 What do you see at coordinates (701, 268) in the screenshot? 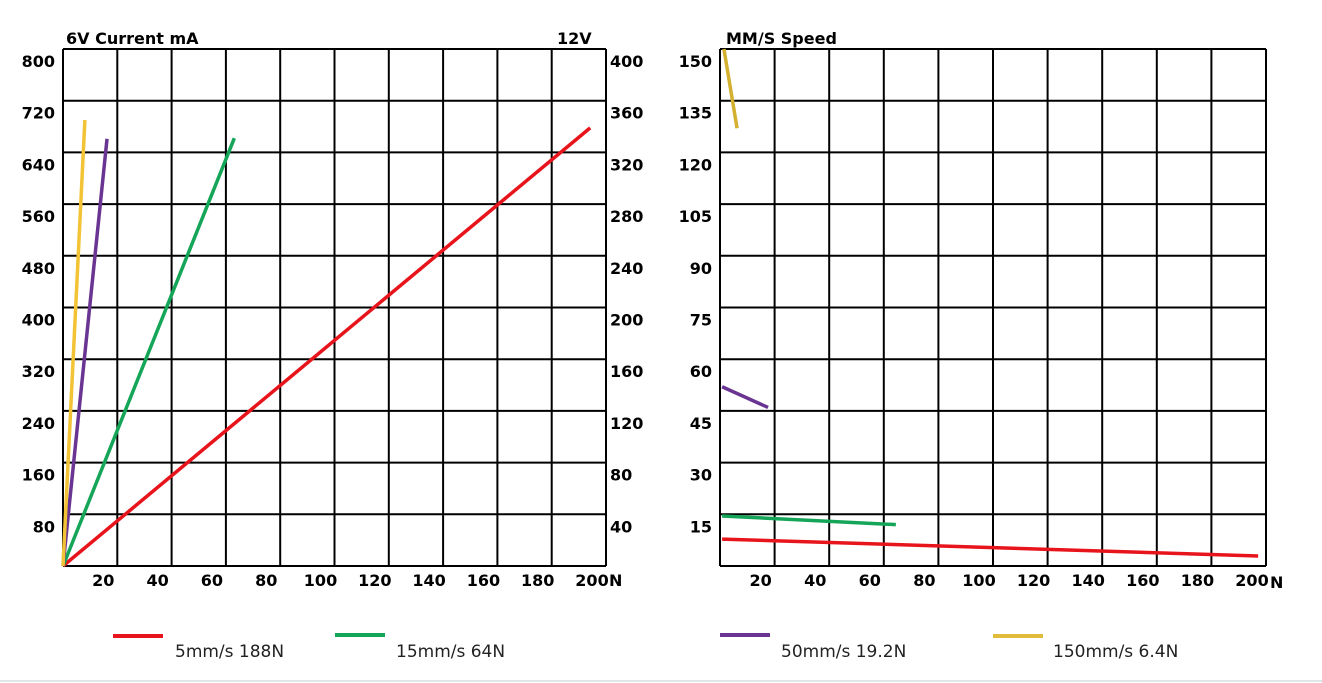
I see `y-tick-label: 90` at bounding box center [701, 268].